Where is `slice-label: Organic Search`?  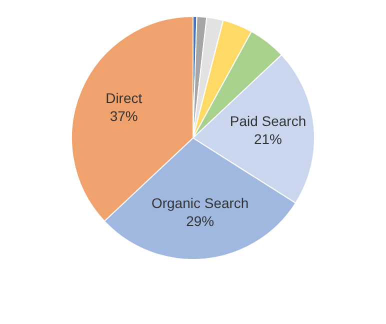 slice-label: Organic Search is located at coordinates (200, 202).